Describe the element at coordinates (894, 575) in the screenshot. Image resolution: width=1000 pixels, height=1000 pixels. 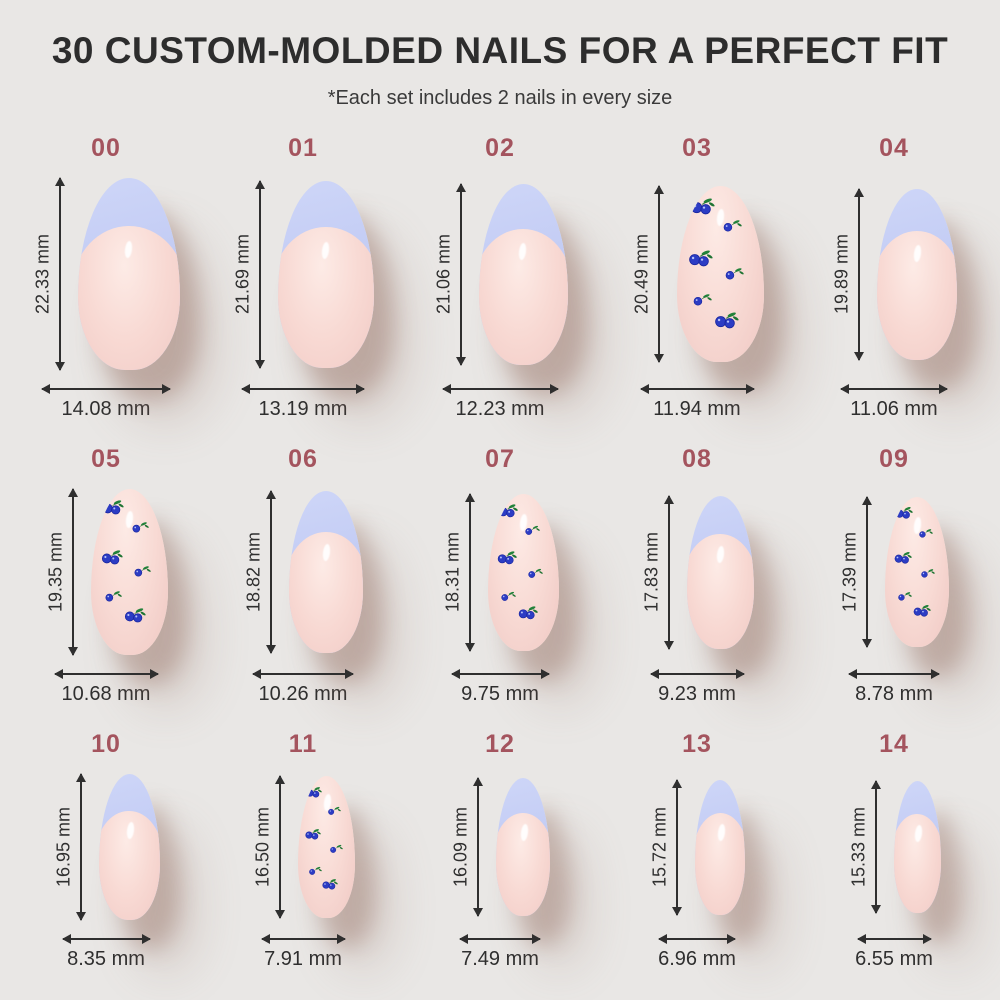
I see `nail-size-cell-09: 09 17.39 mm 8.78 mm` at that location.